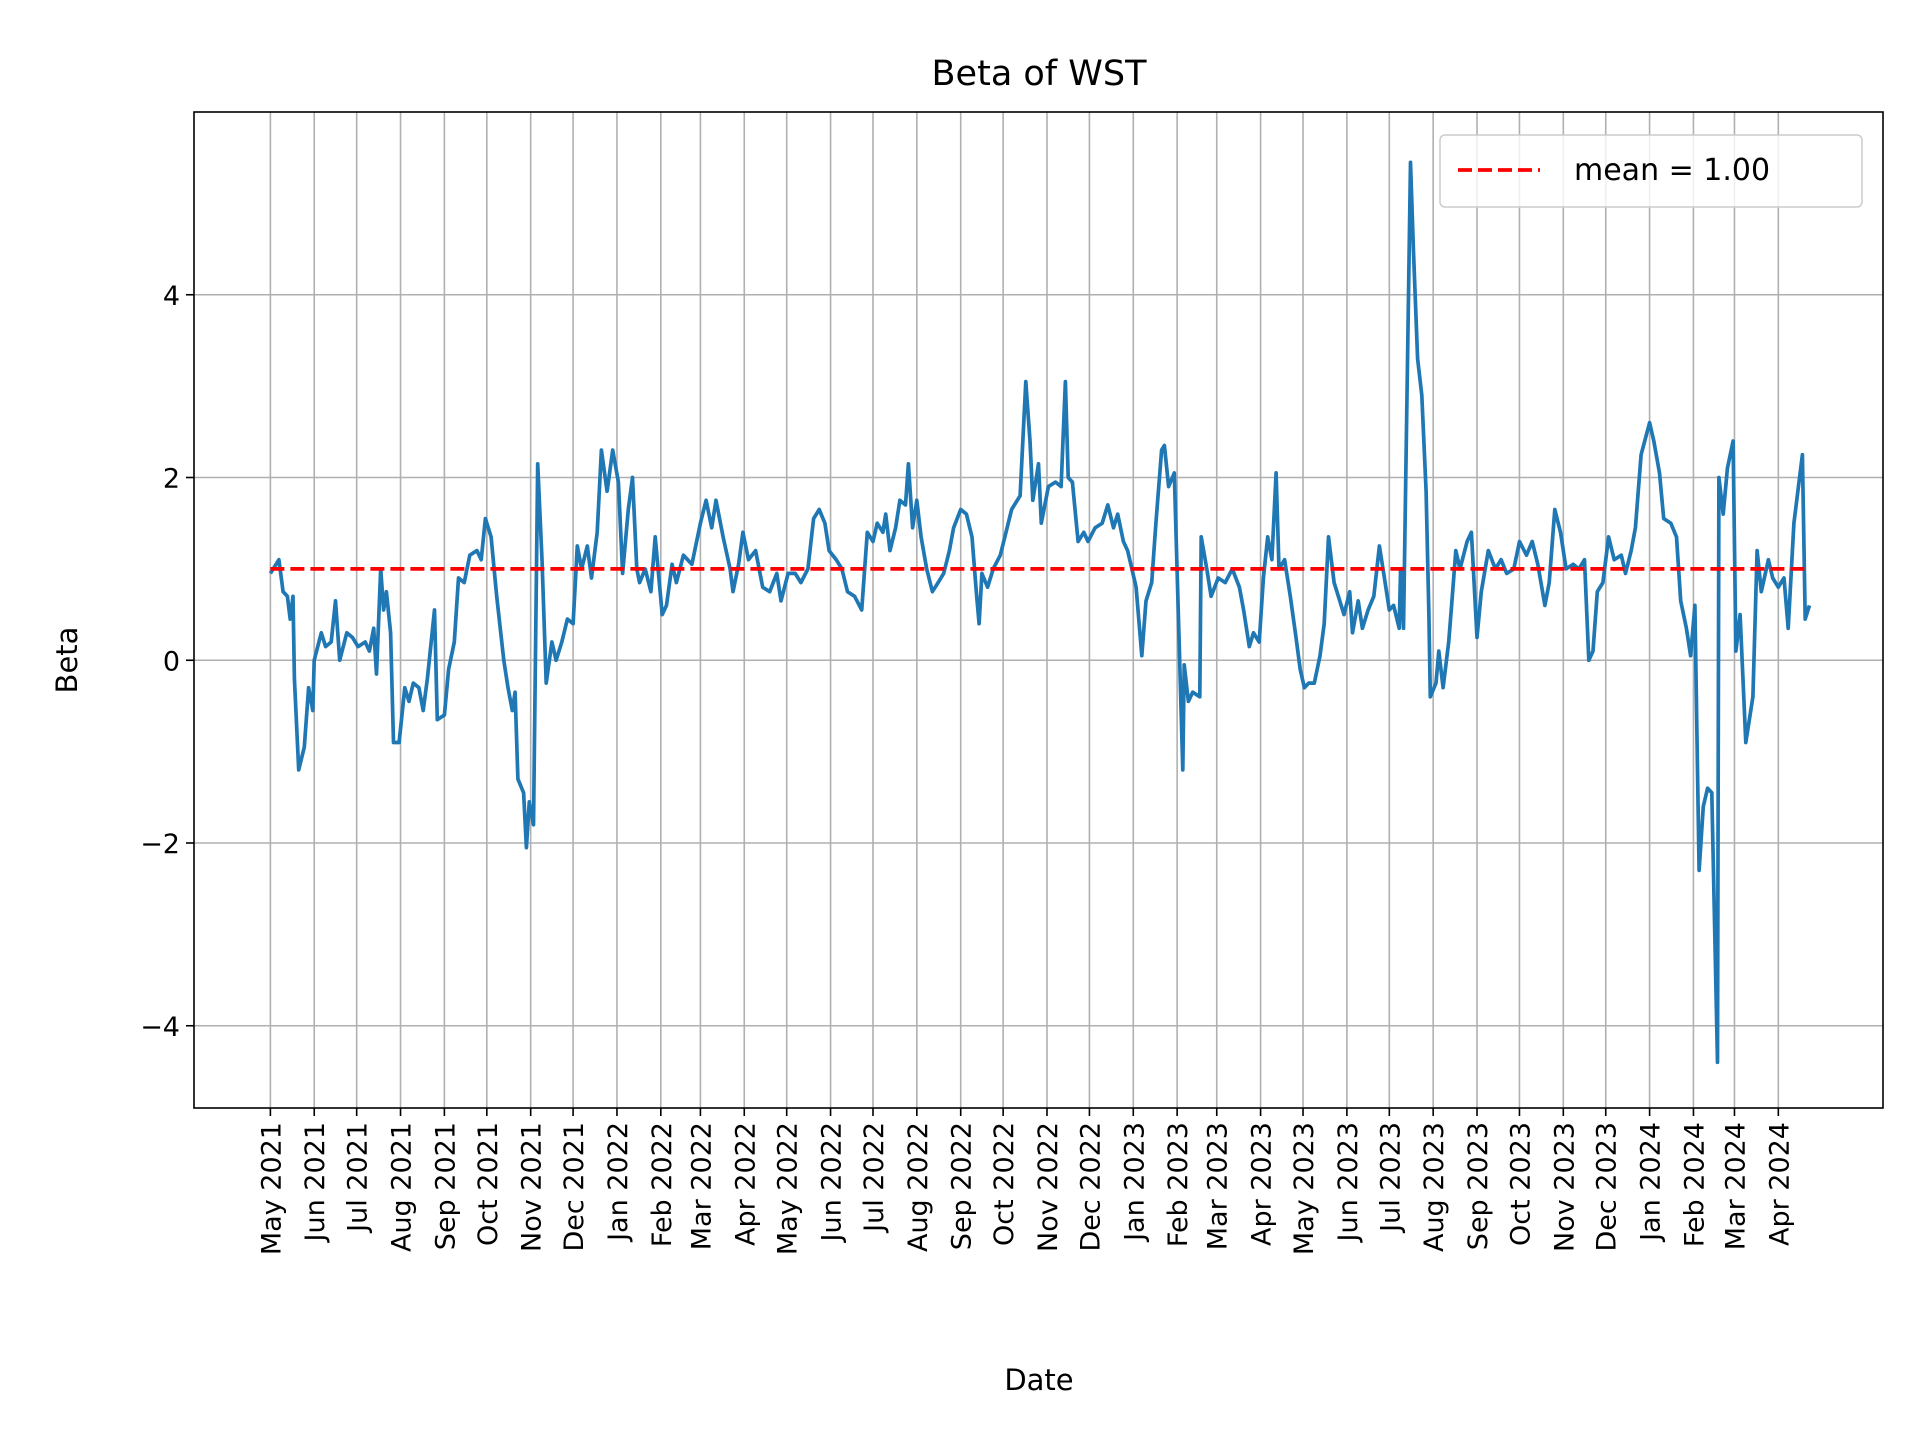  Describe the element at coordinates (1672, 170) in the screenshot. I see `legend-mean-label: mean = 1.00` at that location.